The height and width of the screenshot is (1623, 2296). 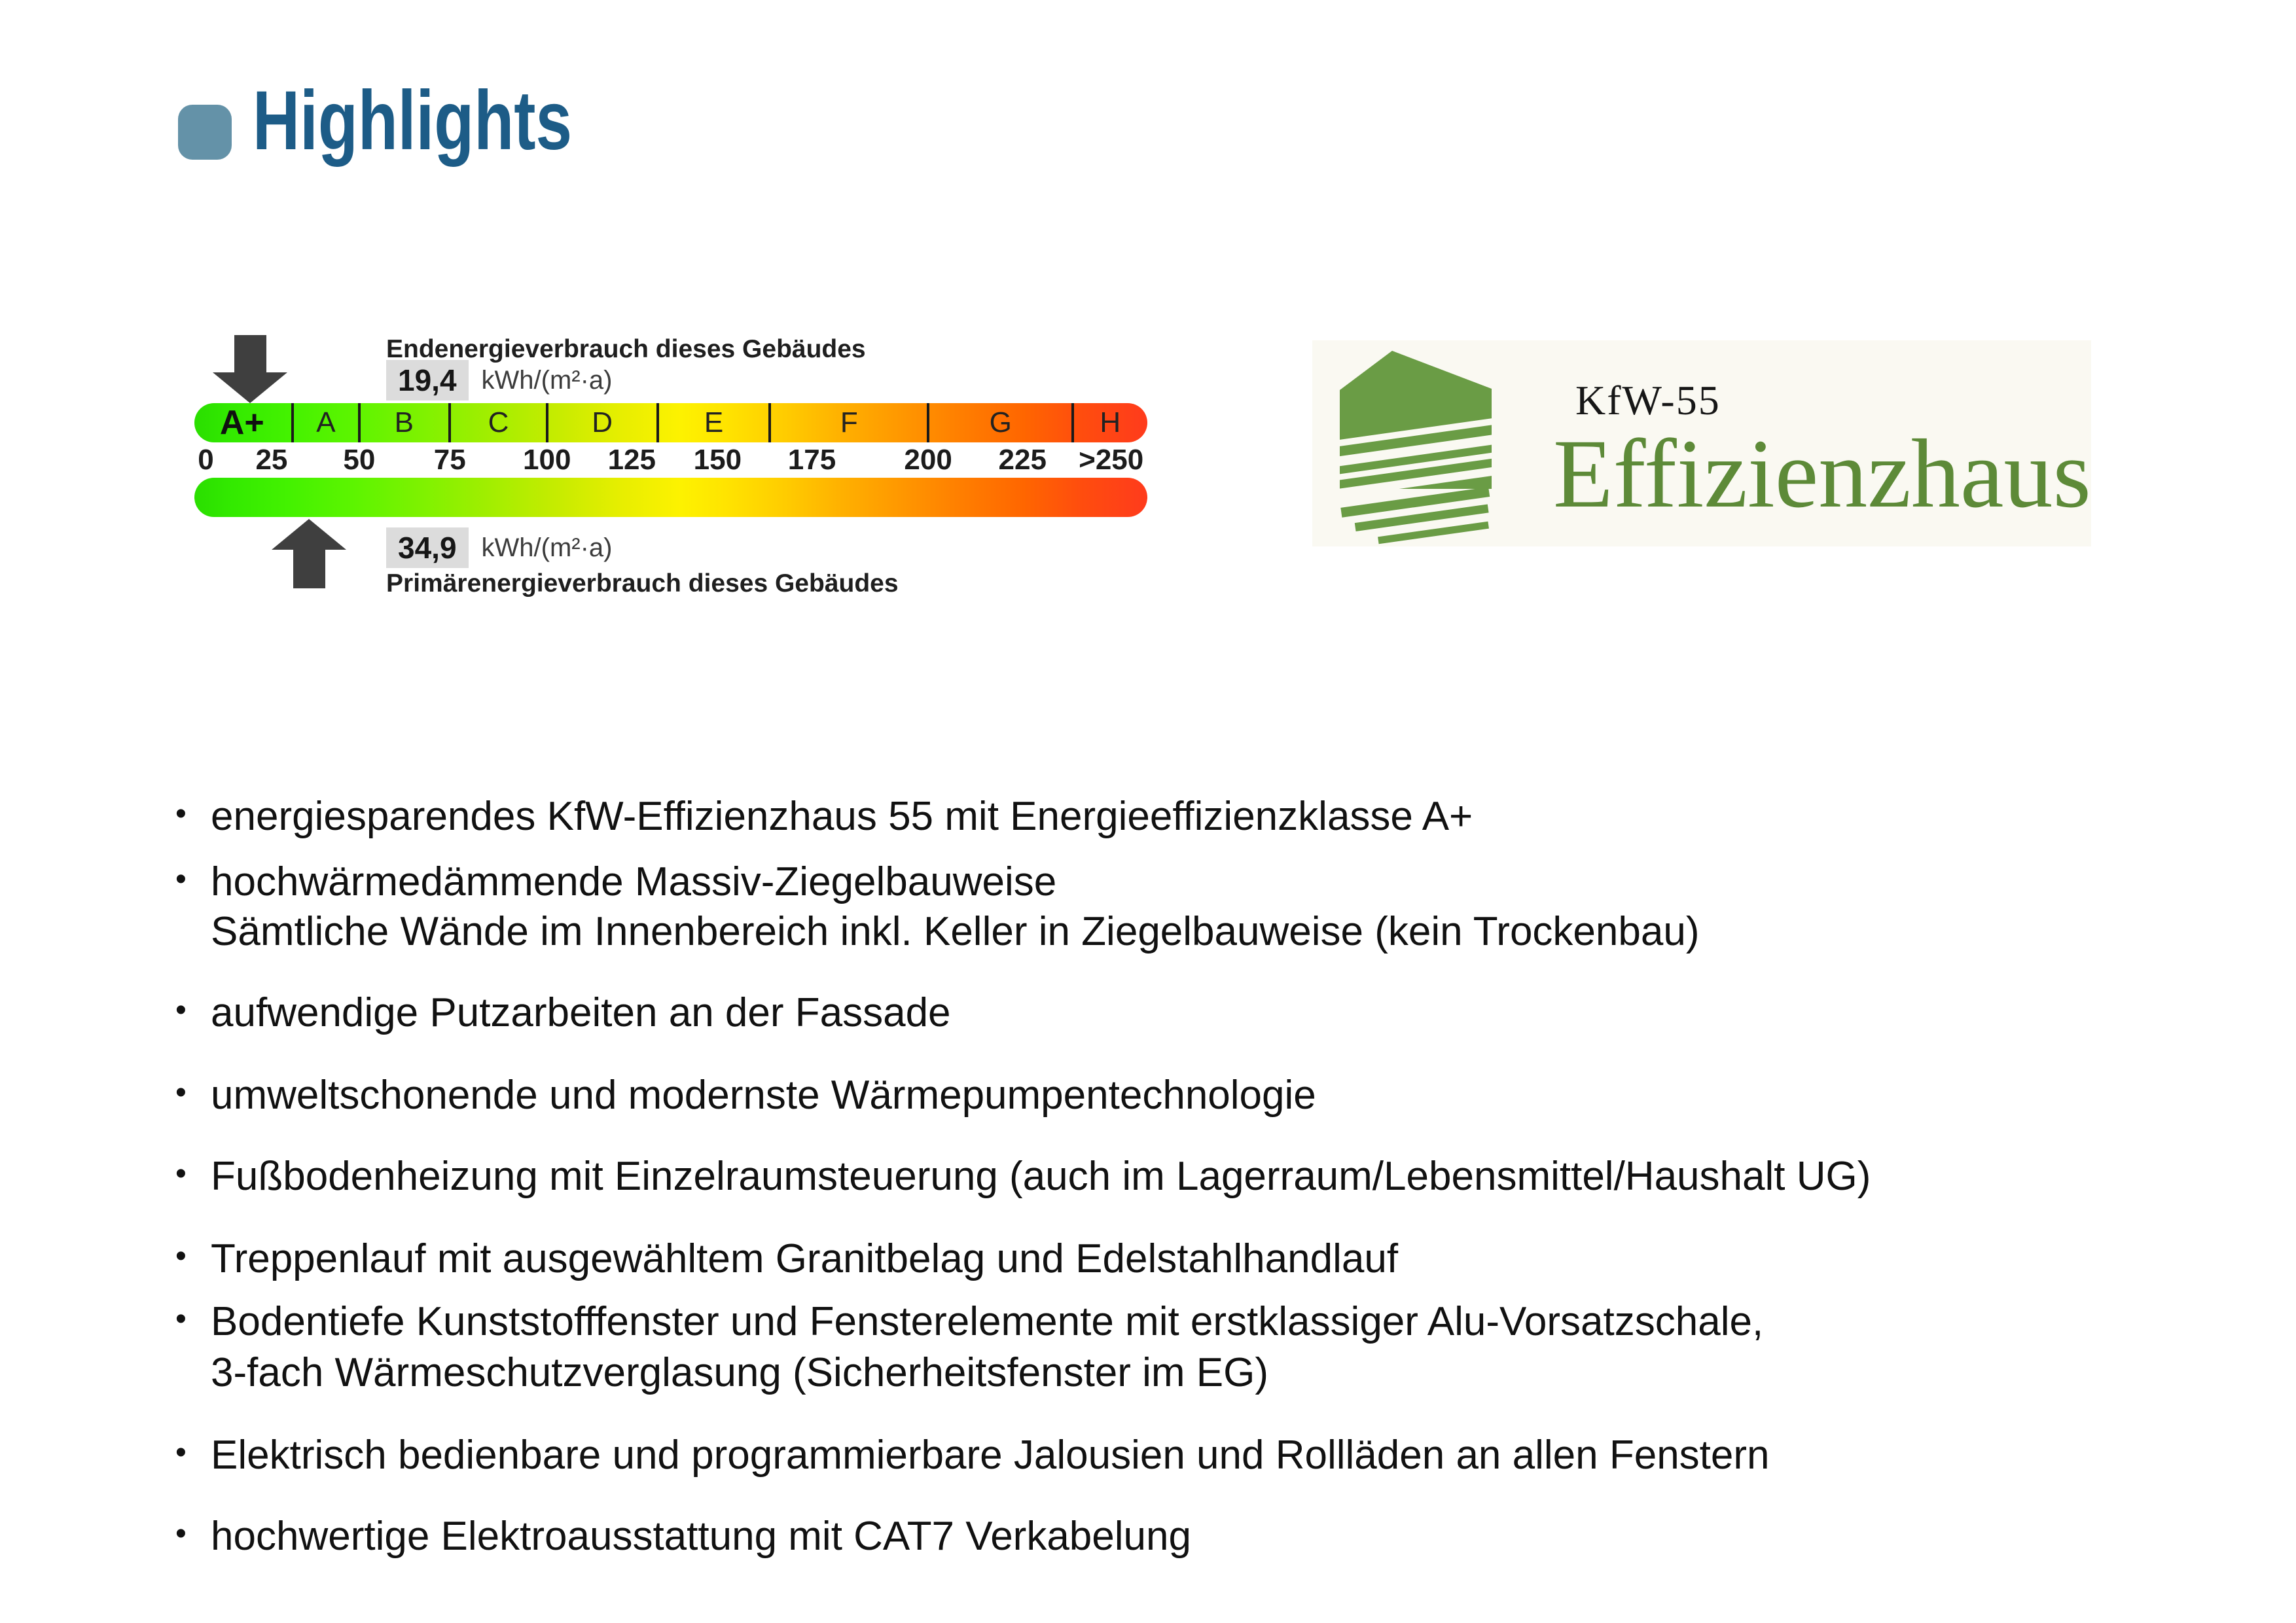 What do you see at coordinates (626, 349) in the screenshot?
I see `end-energy-label: Endenergieverbrauch dieses Gebäudes` at bounding box center [626, 349].